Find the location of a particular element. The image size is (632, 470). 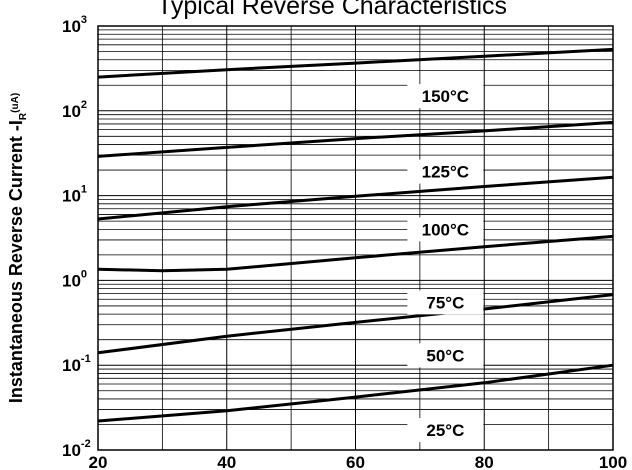

x-tick-label: 40 is located at coordinates (226, 461).